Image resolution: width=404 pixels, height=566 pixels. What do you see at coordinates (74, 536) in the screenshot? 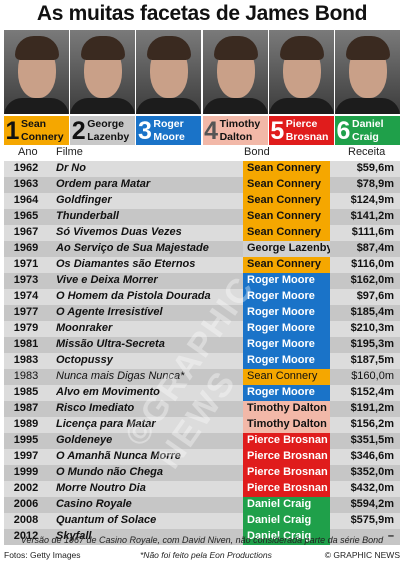
I see `film-cell: Skyfall` at bounding box center [74, 536].